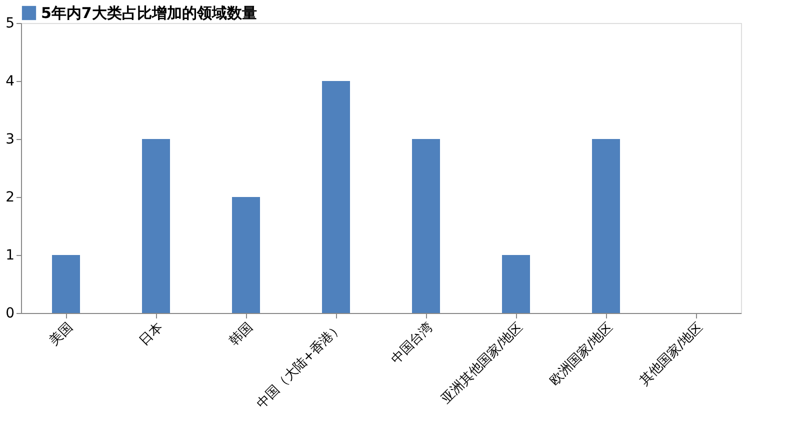  Describe the element at coordinates (482, 363) in the screenshot. I see `x-tick-label: 亚洲其他国家/地区` at that location.